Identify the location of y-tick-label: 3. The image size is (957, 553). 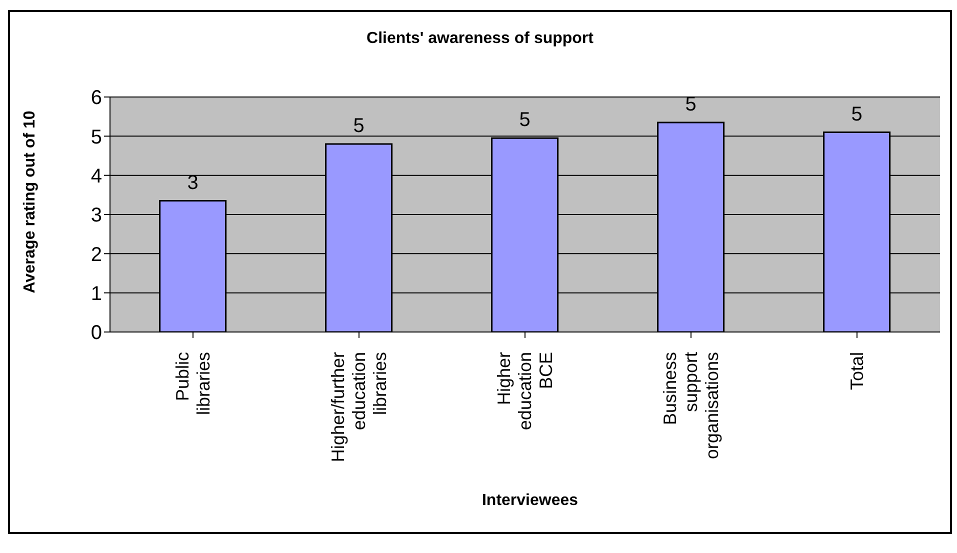
(96, 215).